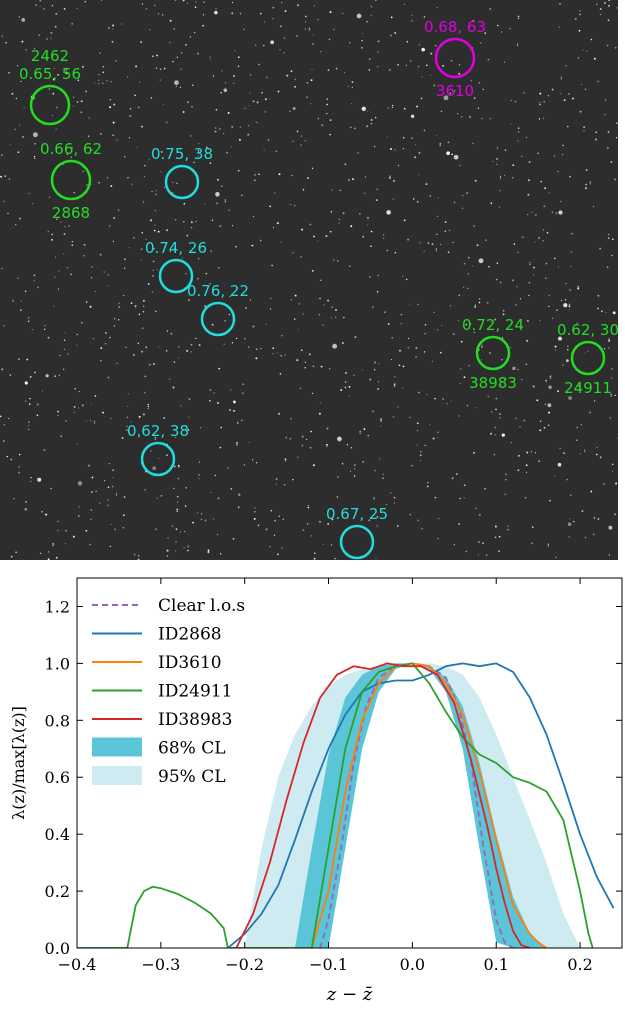  I want to click on object-marker: 0.72, 24 38983, so click(493, 354).